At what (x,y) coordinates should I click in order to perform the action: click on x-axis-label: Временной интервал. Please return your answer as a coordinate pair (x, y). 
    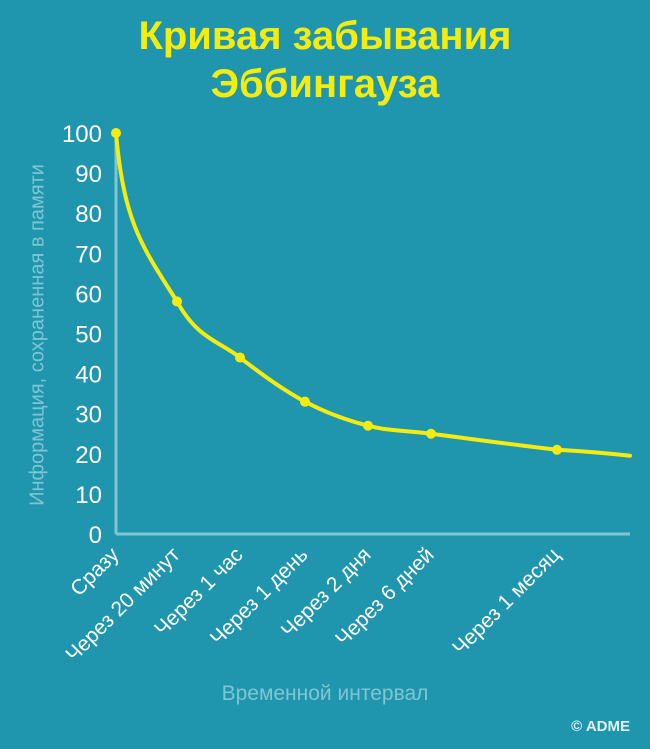
    Looking at the image, I should click on (325, 693).